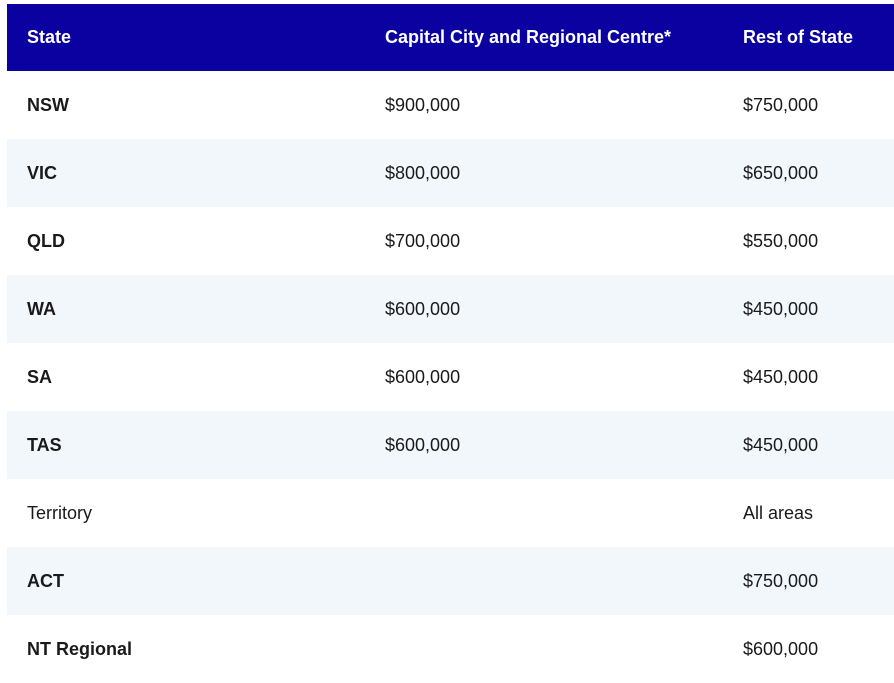  Describe the element at coordinates (40, 377) in the screenshot. I see `cell-state: SA` at that location.